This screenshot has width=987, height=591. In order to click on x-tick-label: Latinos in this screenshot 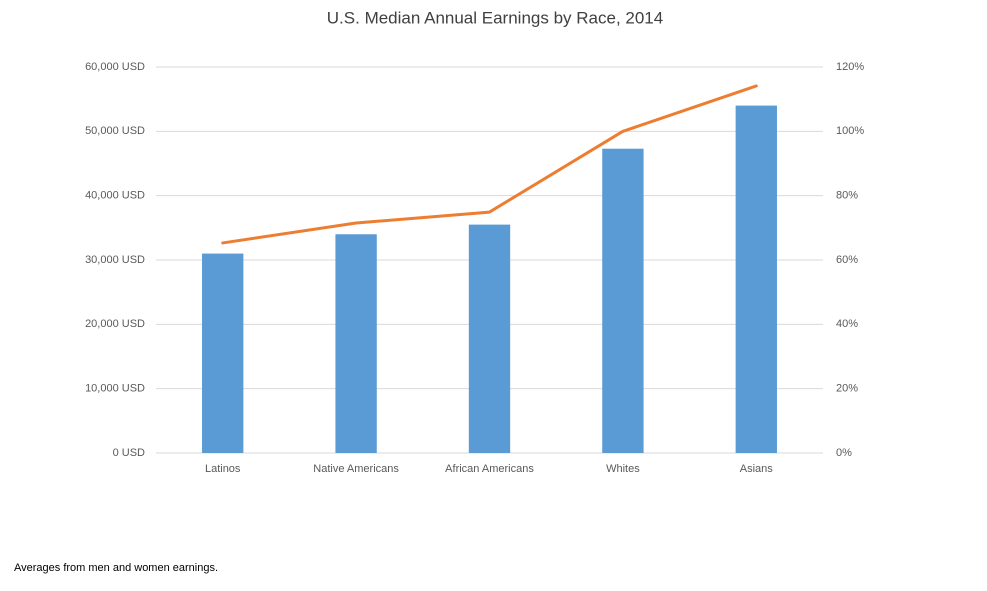, I will do `click(223, 469)`.